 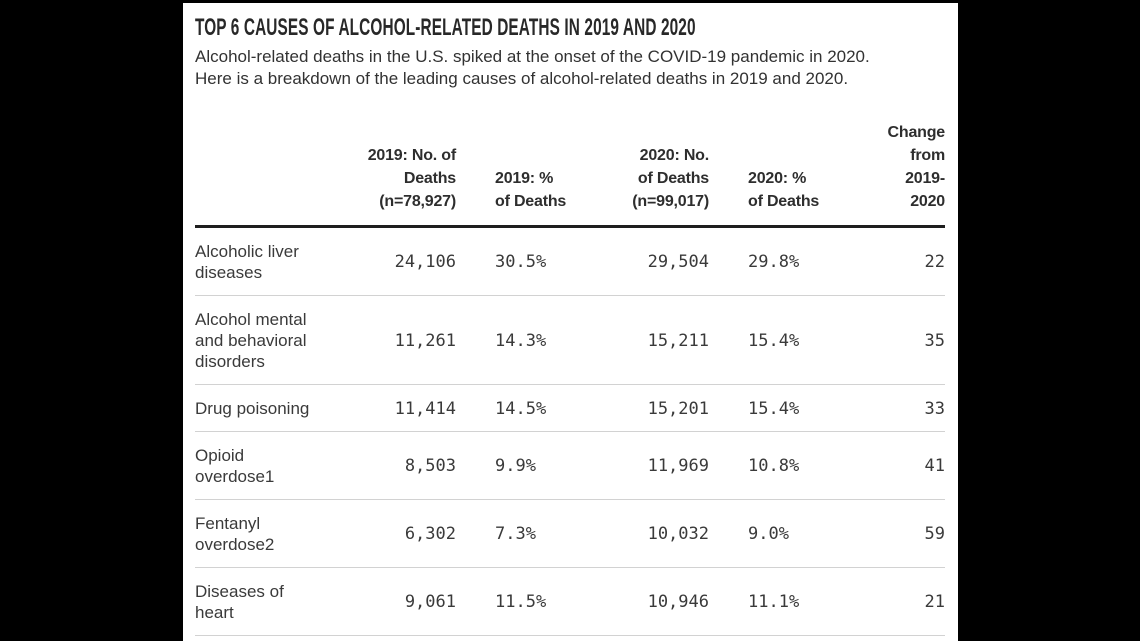 What do you see at coordinates (515, 466) in the screenshot?
I see `percent-2019-cell: 9.9%` at bounding box center [515, 466].